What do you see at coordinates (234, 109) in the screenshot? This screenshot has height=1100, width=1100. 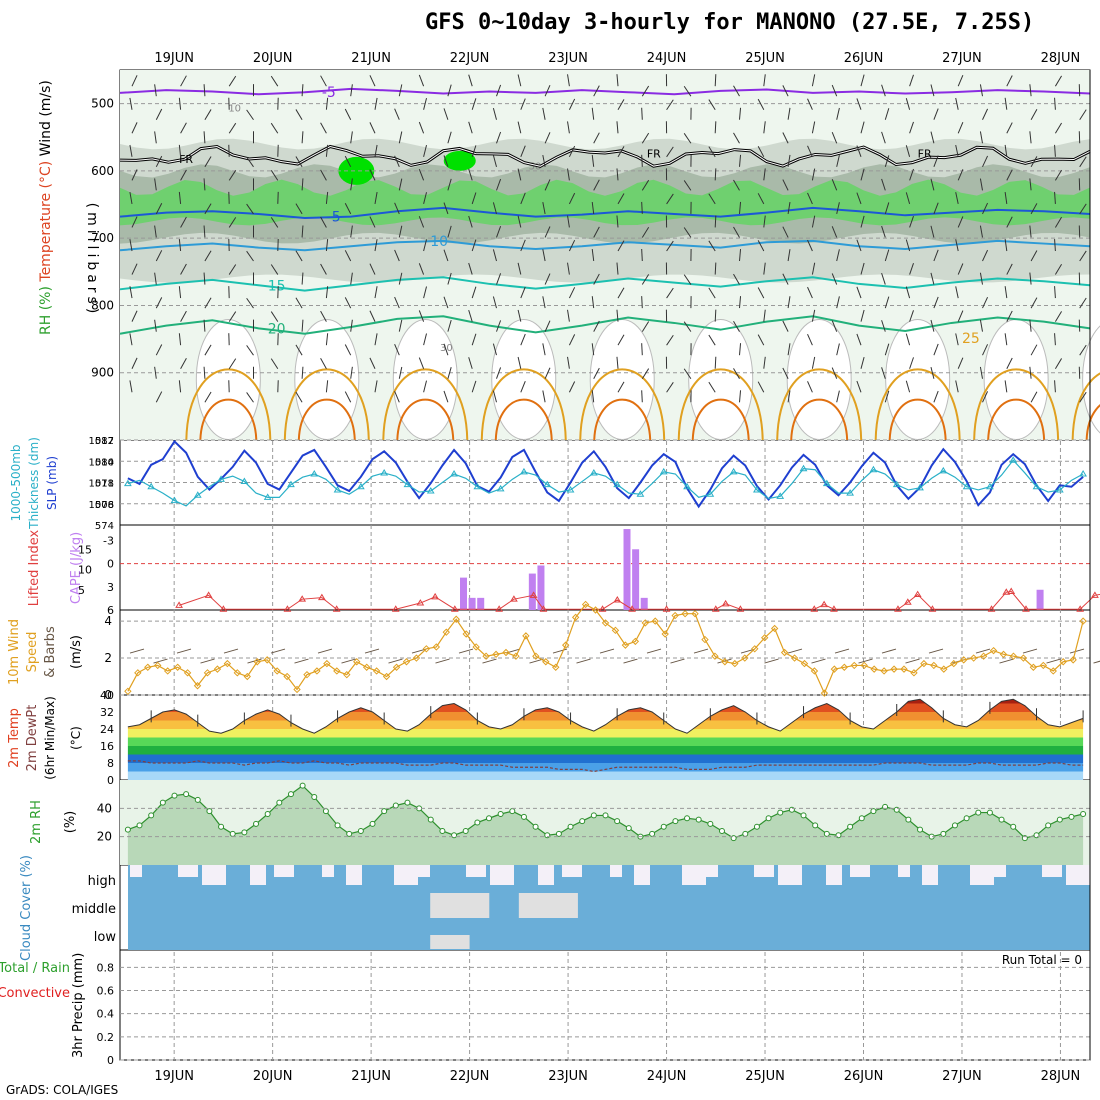 I see `rh-contour-label: 10` at bounding box center [234, 109].